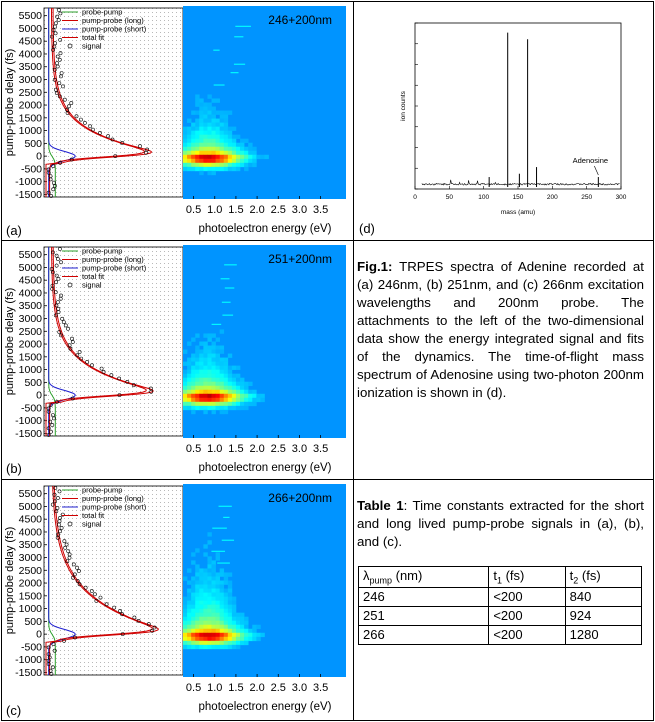 The height and width of the screenshot is (722, 655). I want to click on legend-entry: pump-probe (short), so click(114, 268).